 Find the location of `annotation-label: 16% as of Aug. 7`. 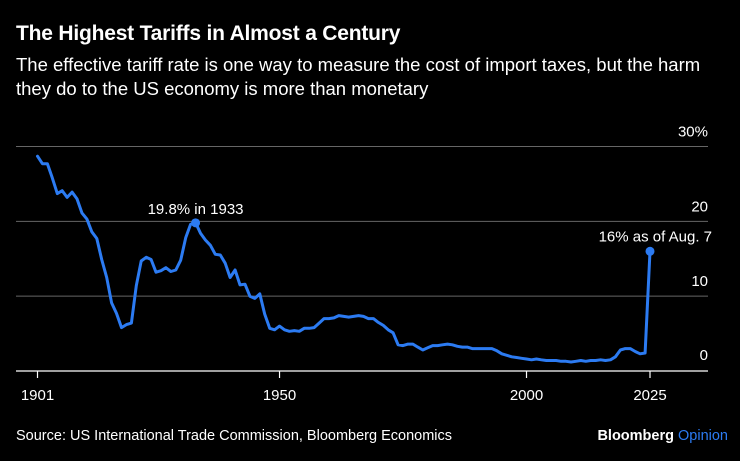

annotation-label: 16% as of Aug. 7 is located at coordinates (655, 236).